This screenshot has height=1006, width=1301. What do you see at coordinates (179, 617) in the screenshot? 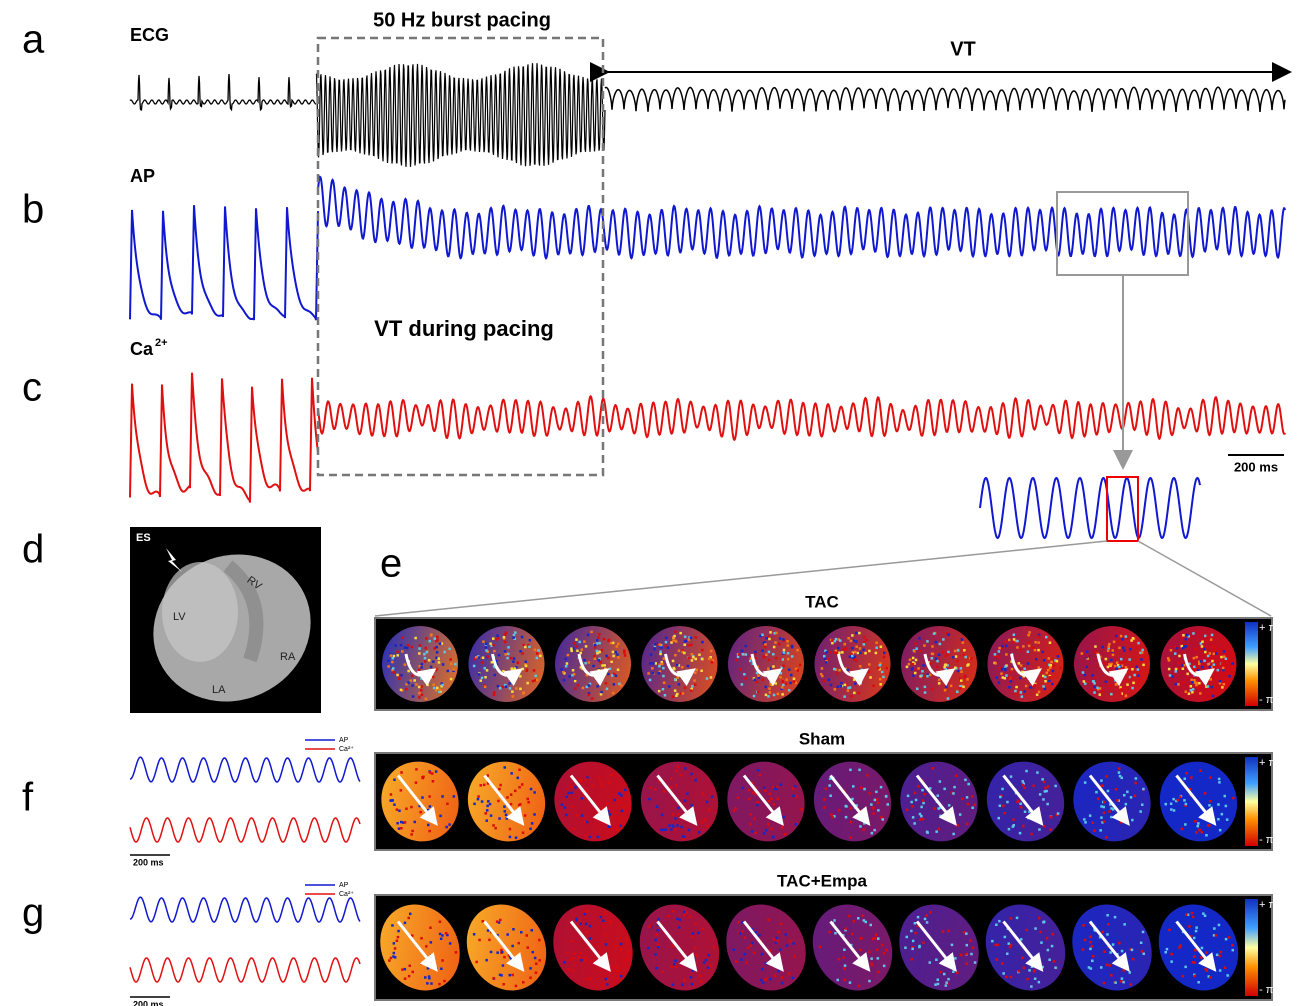
I see `heart-label: LV` at bounding box center [179, 617].